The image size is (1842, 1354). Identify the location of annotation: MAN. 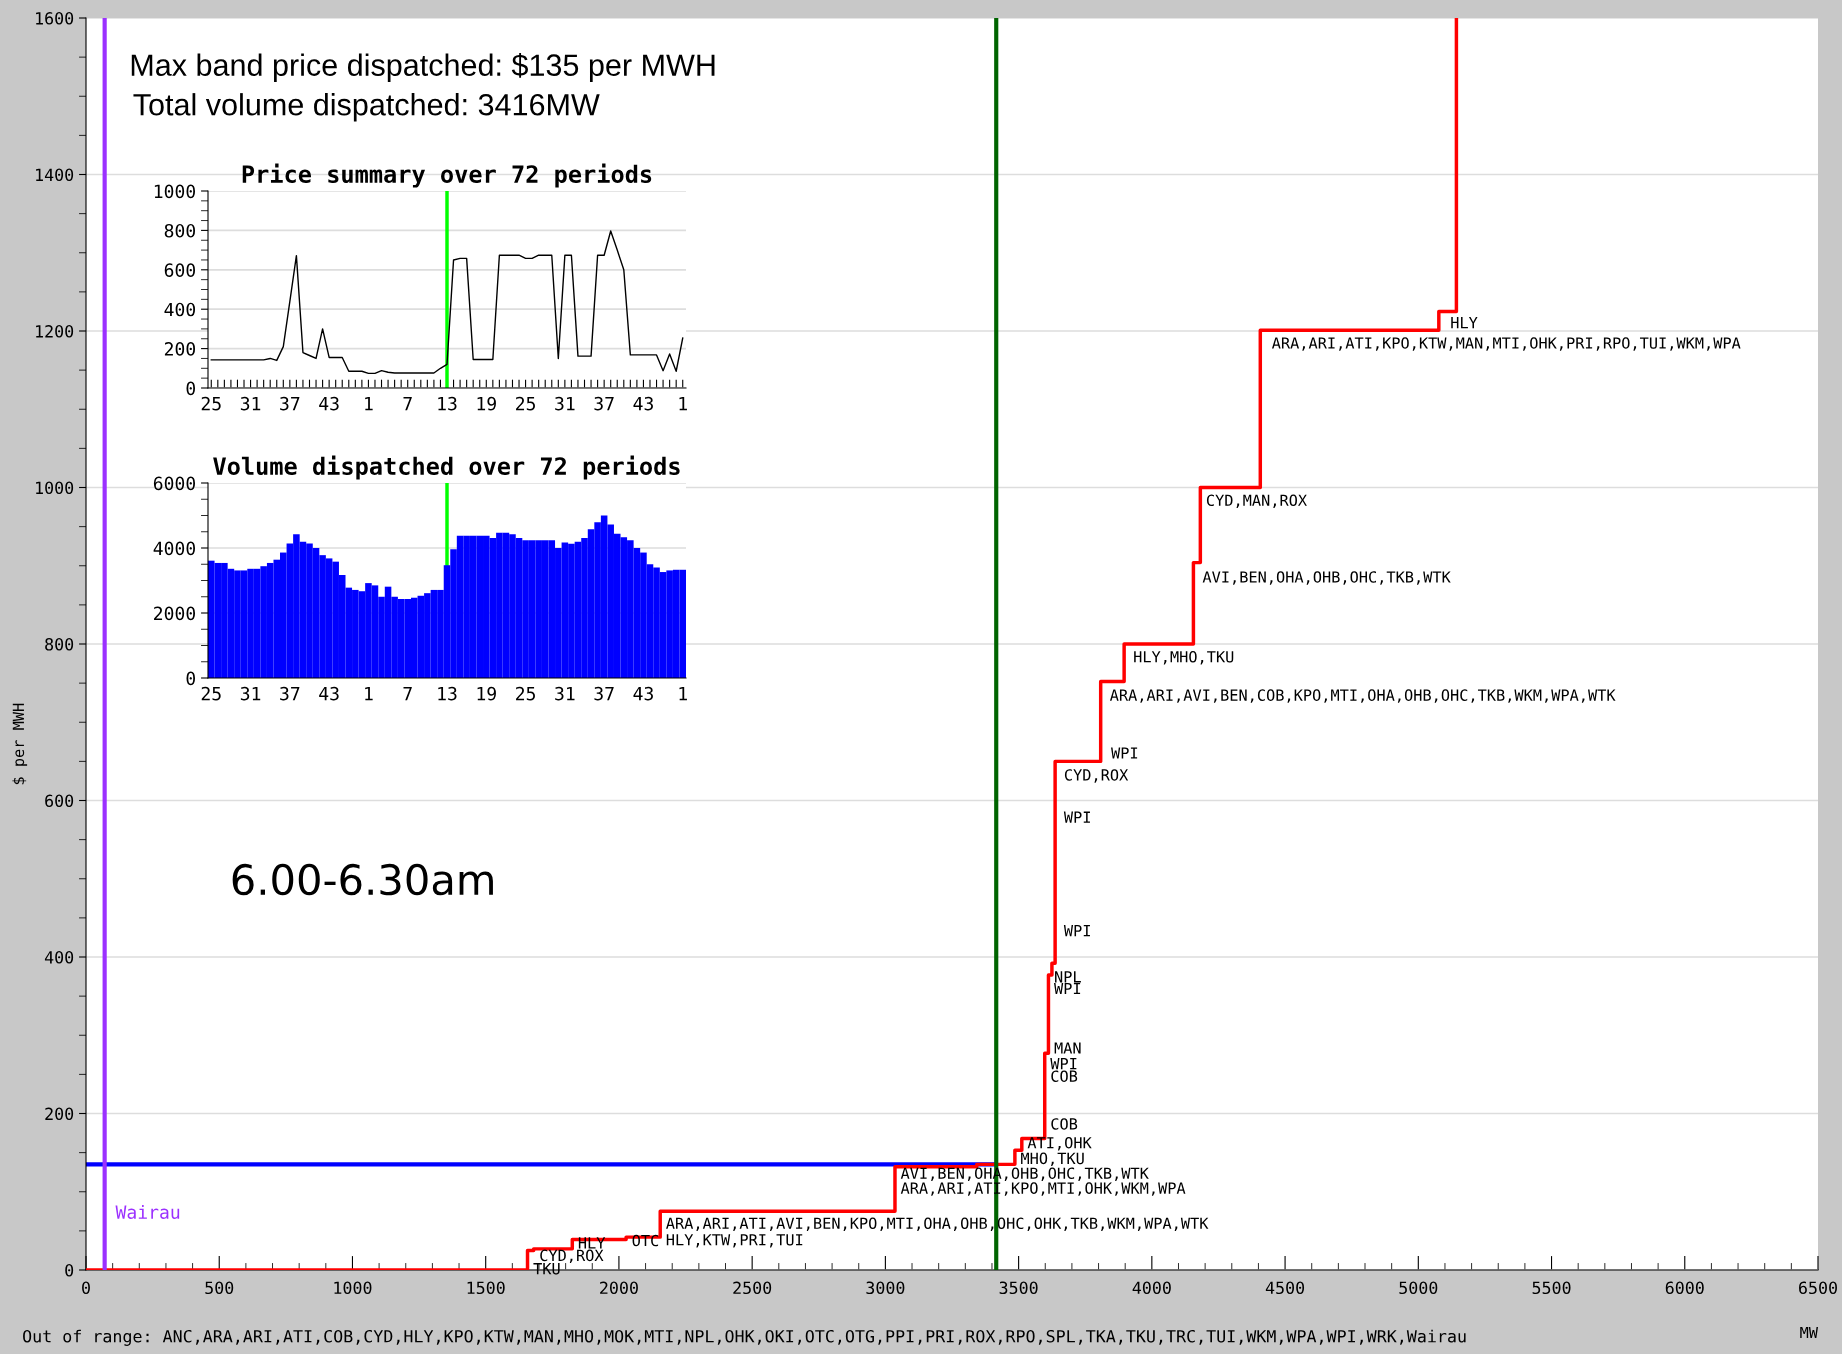
(1067, 1048).